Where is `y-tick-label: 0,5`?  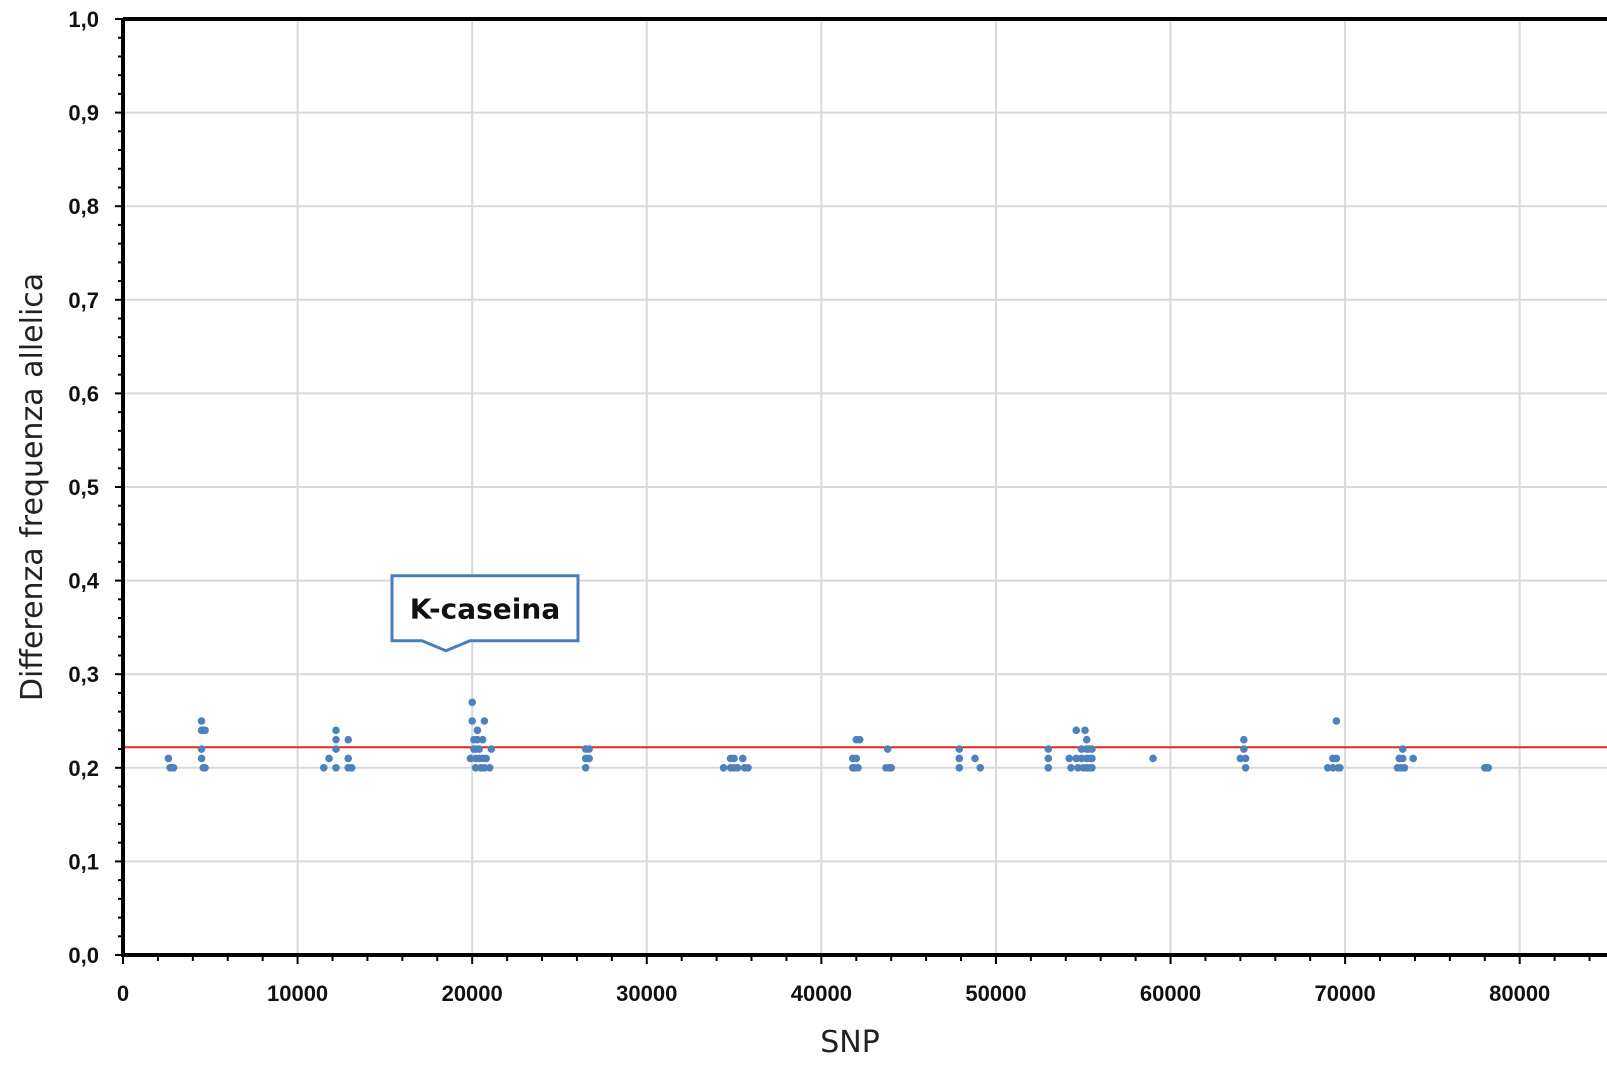
y-tick-label: 0,5 is located at coordinates (83, 487).